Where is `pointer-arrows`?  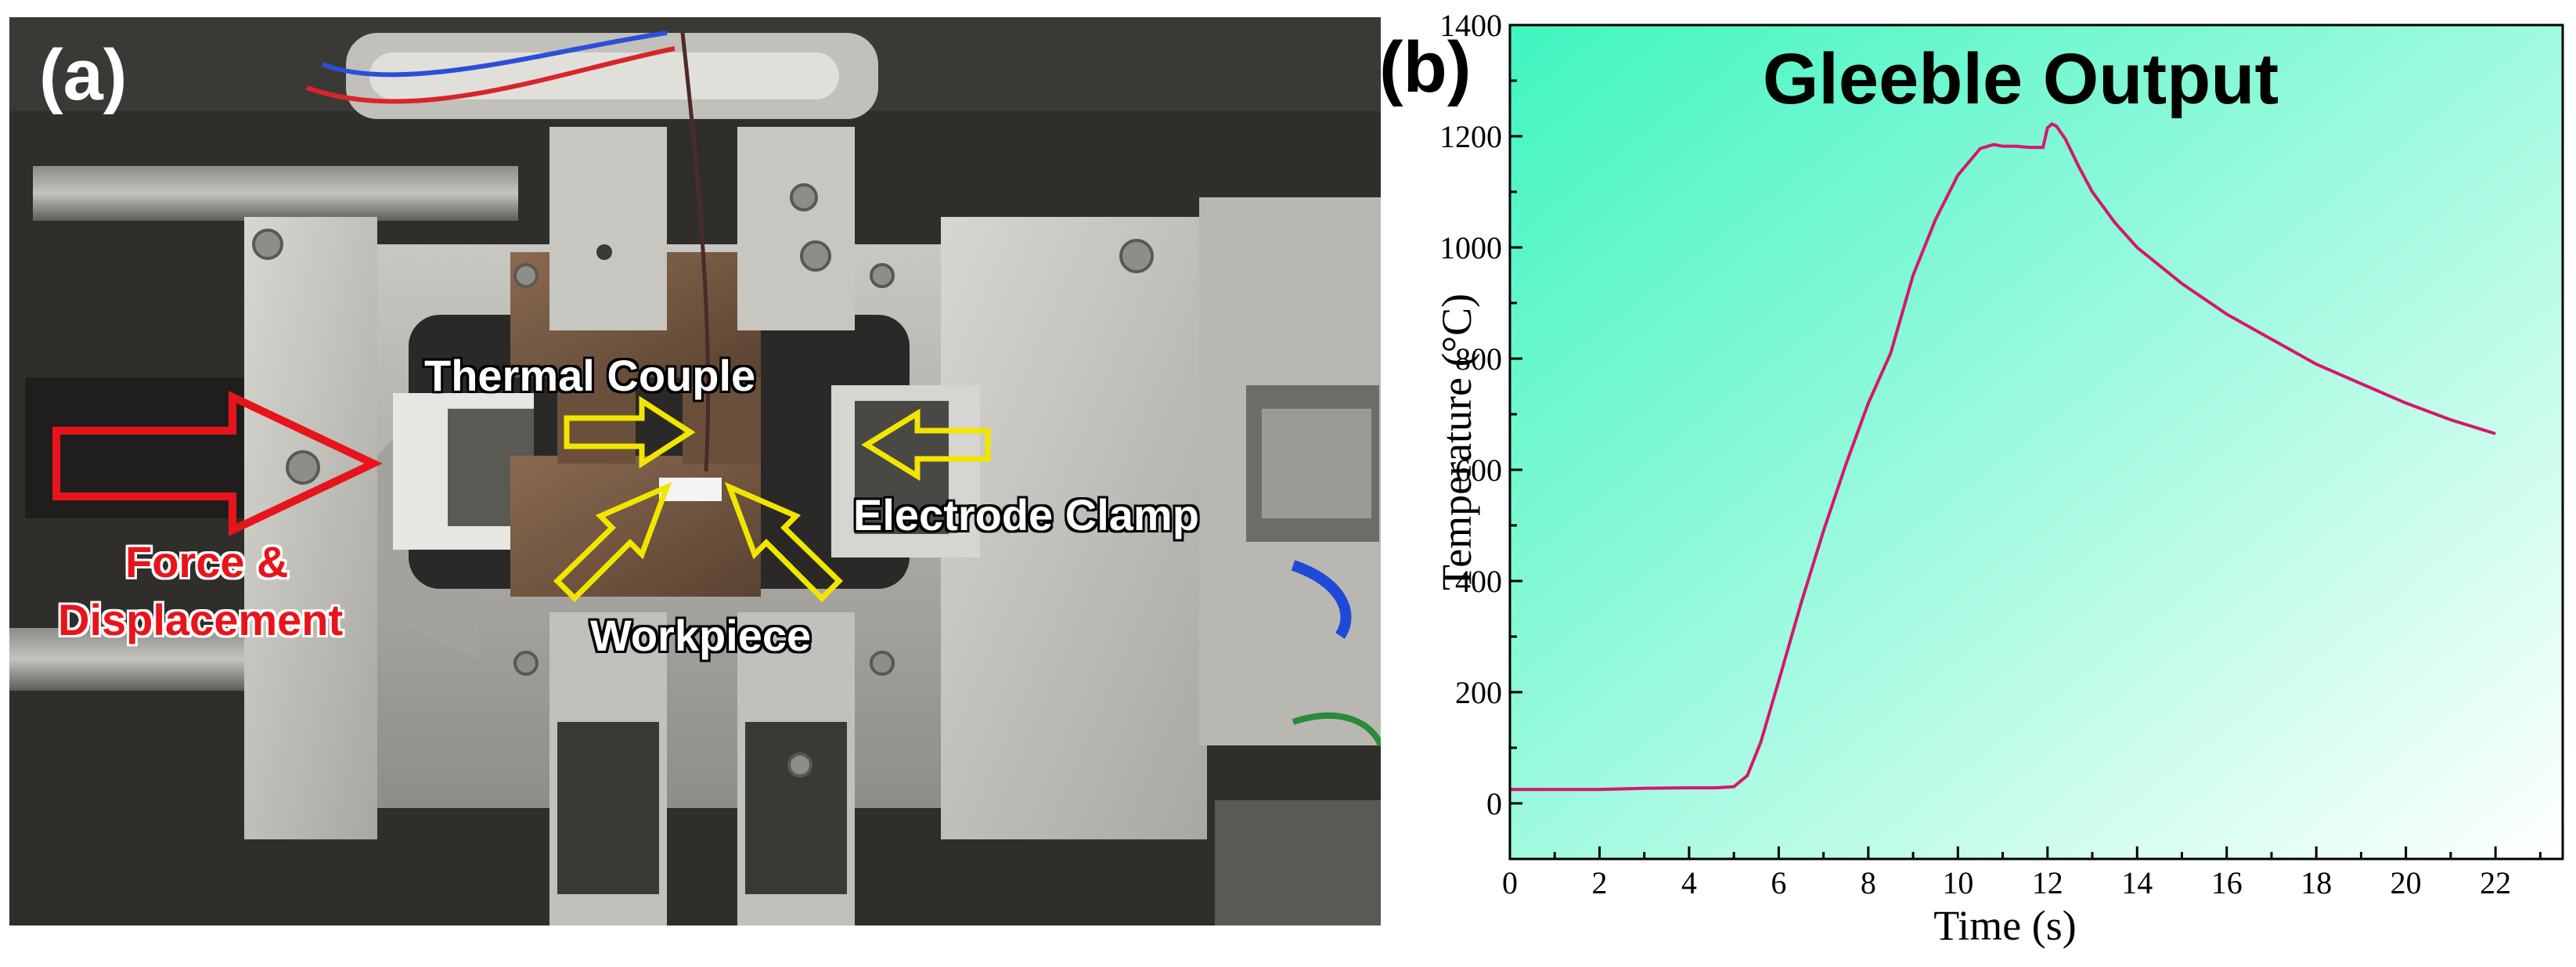
pointer-arrows is located at coordinates (772, 498).